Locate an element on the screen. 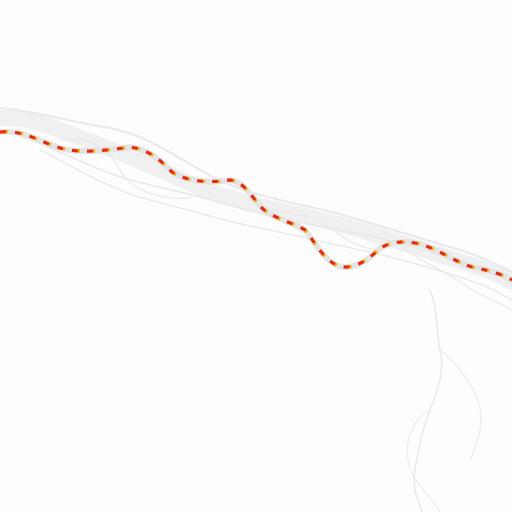 This screenshot has width=512, height=512. tributary is located at coordinates (444, 400).